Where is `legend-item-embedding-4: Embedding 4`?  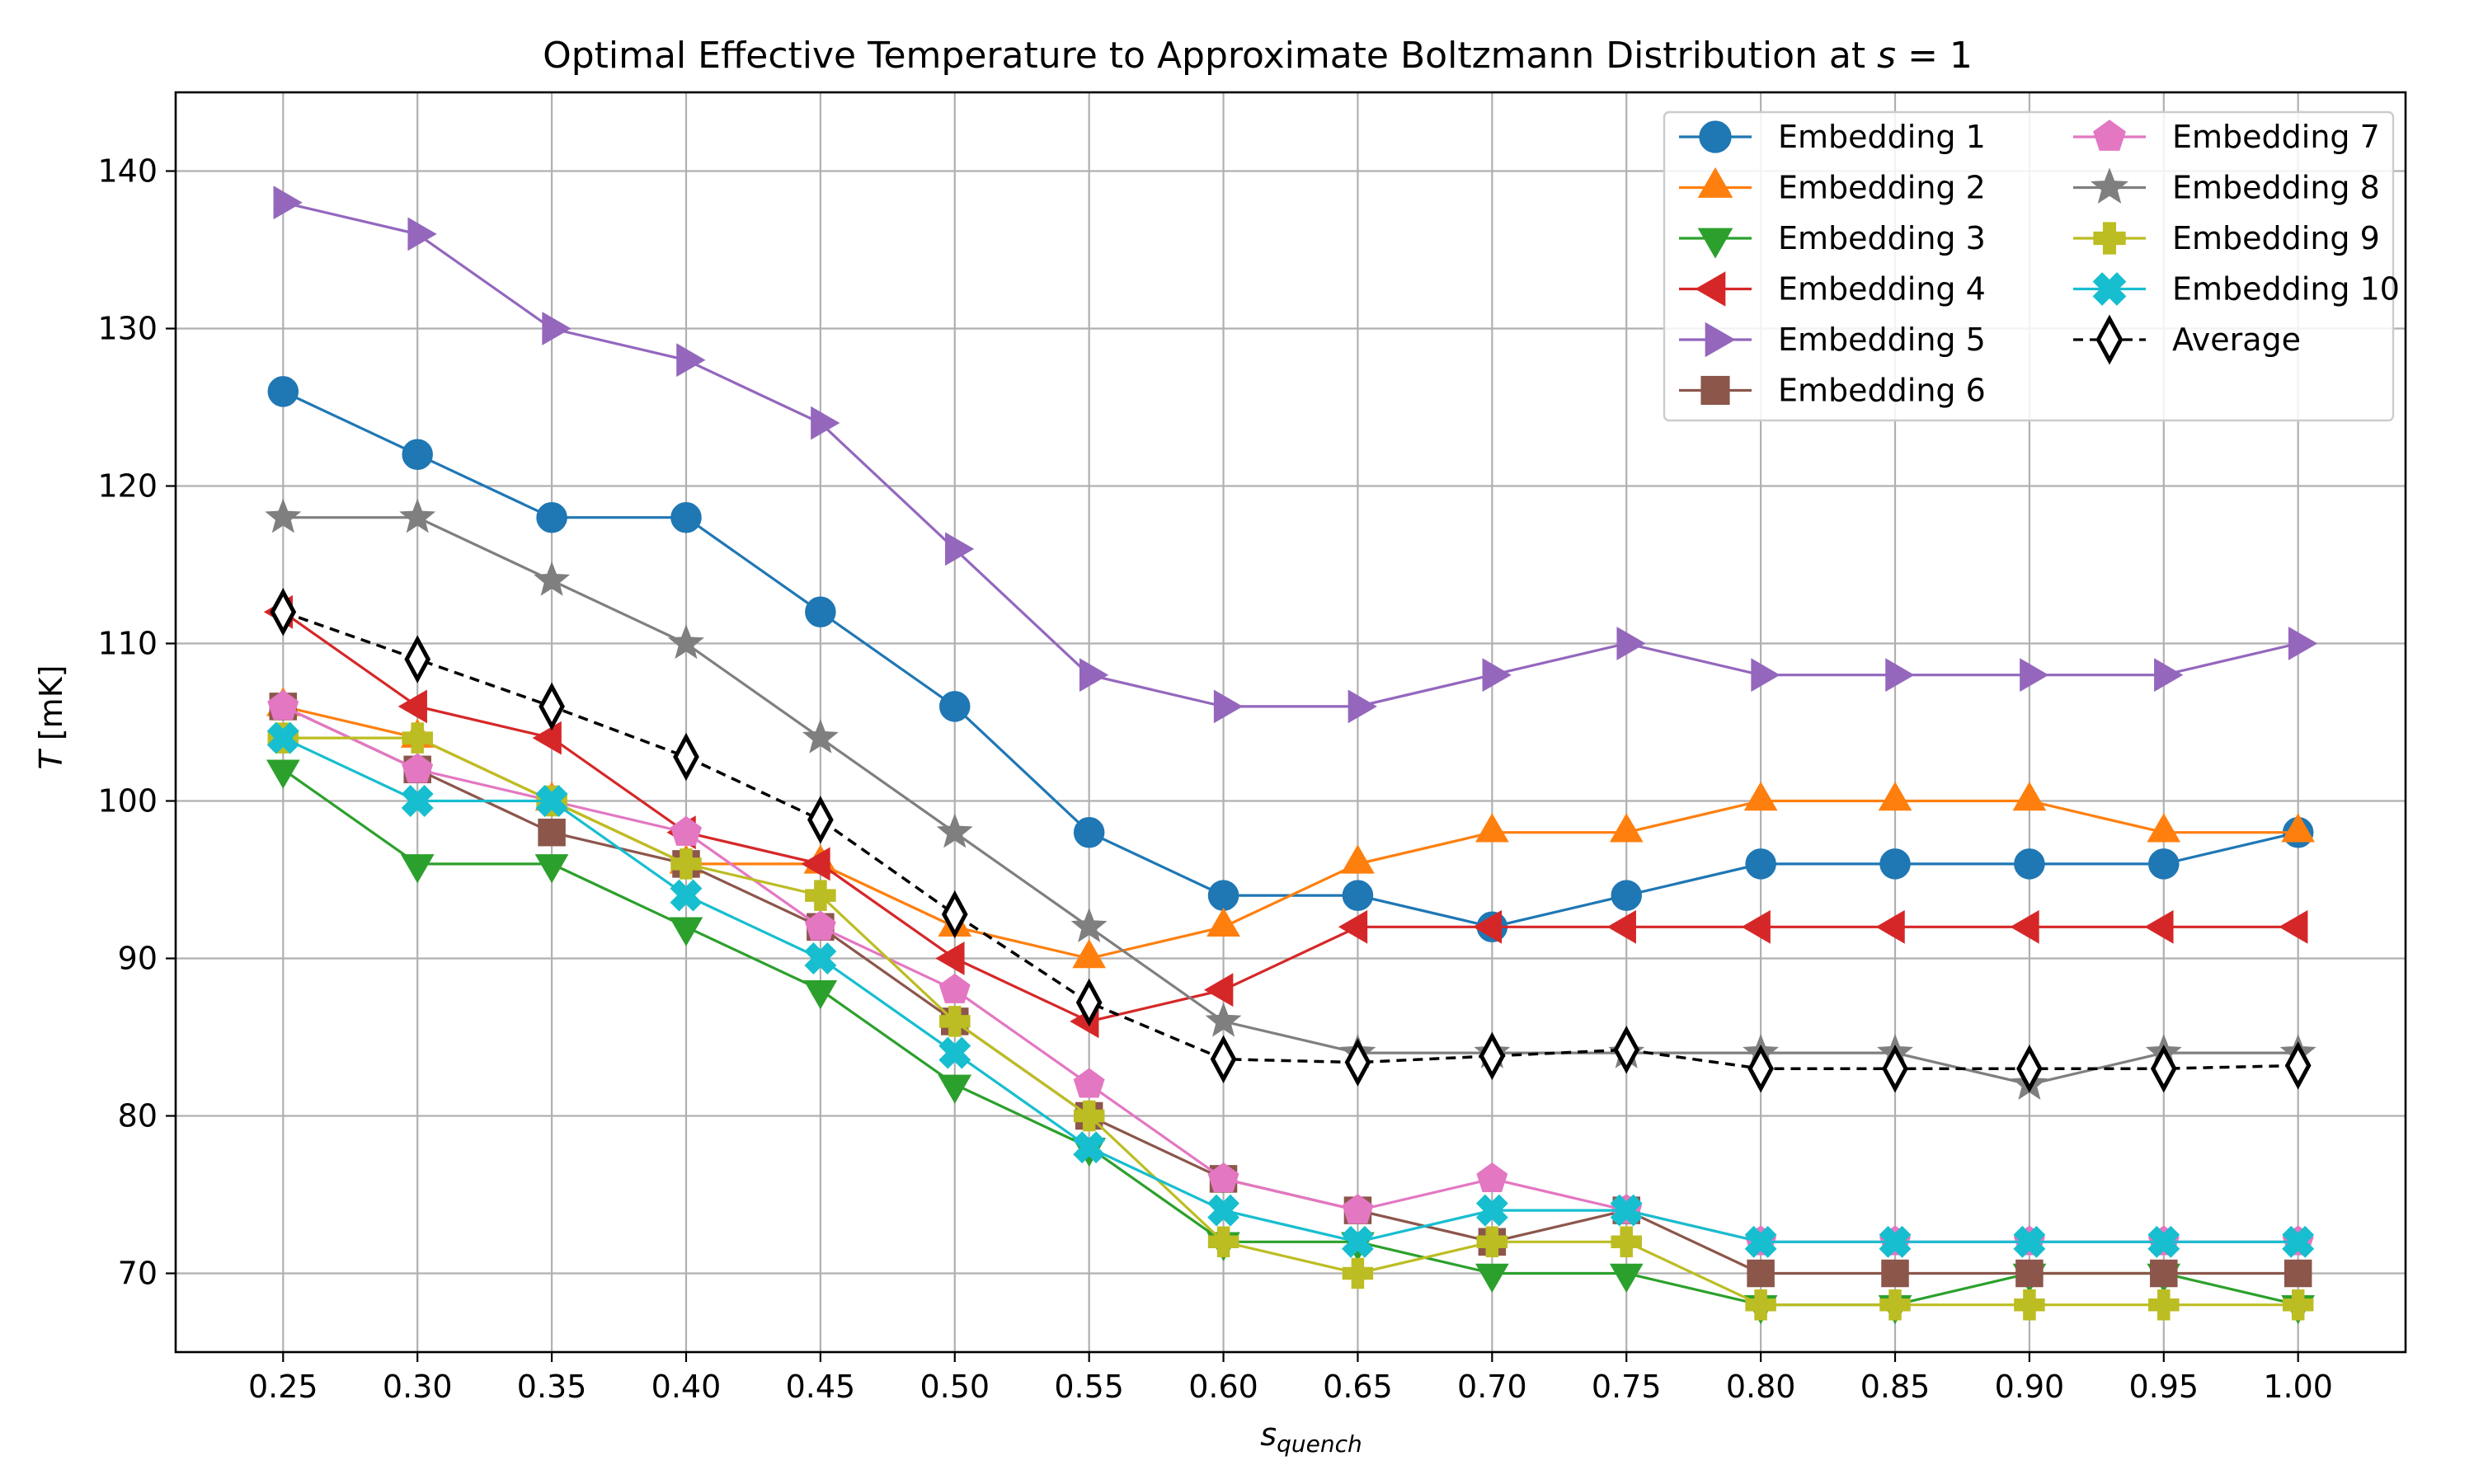 legend-item-embedding-4: Embedding 4 is located at coordinates (1832, 289).